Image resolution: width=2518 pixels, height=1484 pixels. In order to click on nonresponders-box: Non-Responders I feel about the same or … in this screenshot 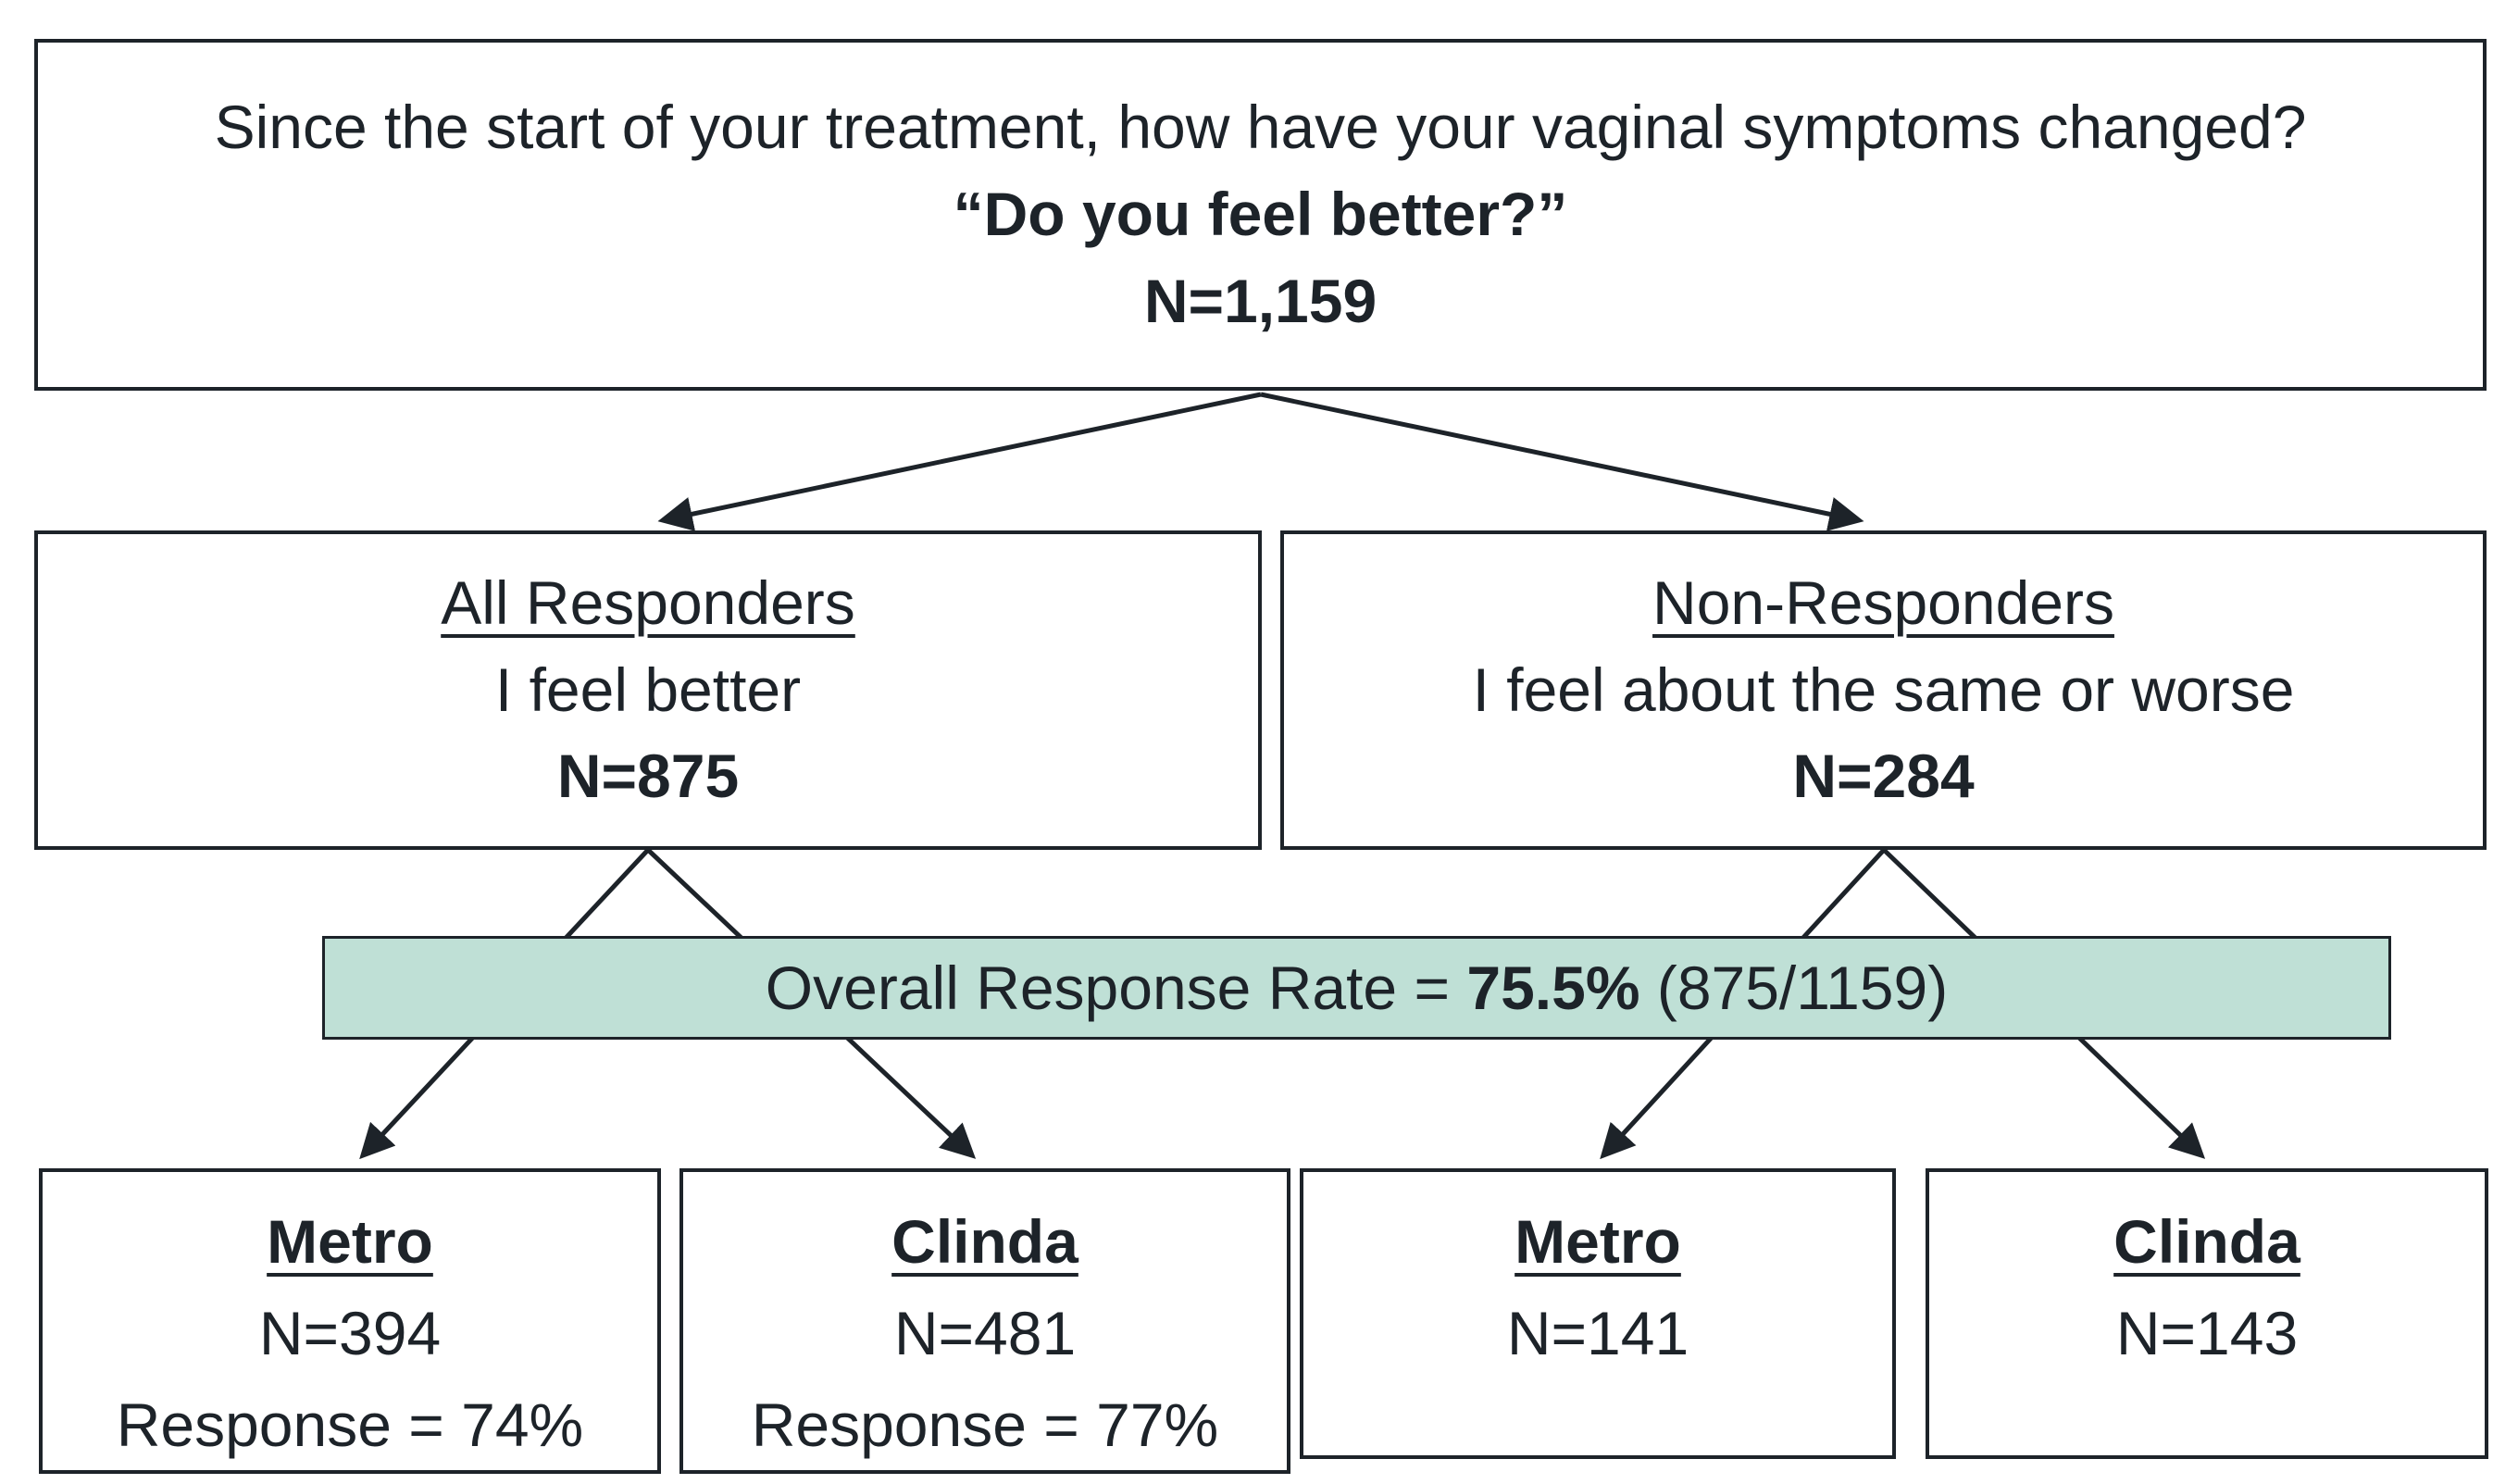, I will do `click(1884, 690)`.